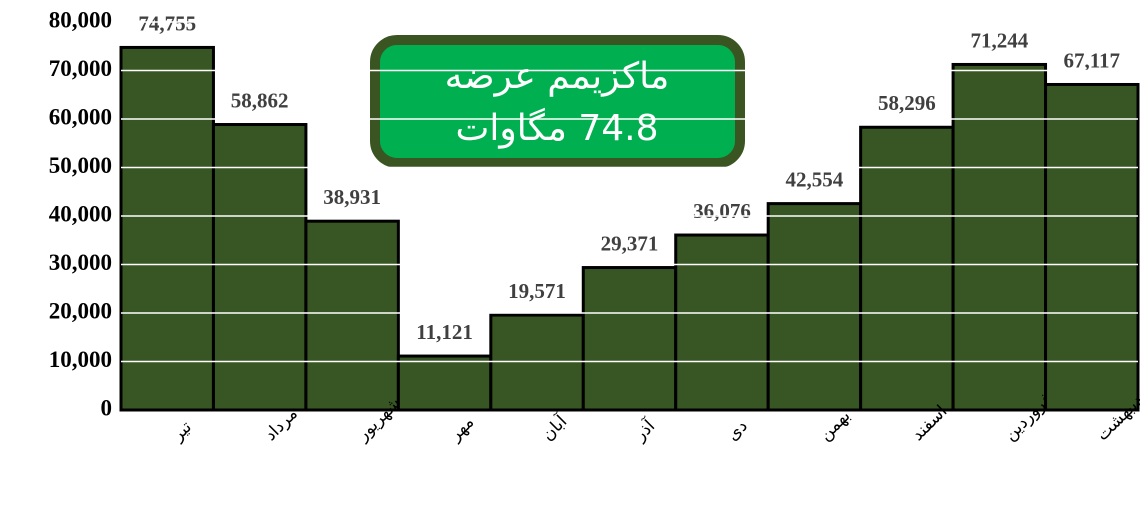 Image resolution: width=1140 pixels, height=505 pixels. I want to click on value-label: 29,371, so click(630, 243).